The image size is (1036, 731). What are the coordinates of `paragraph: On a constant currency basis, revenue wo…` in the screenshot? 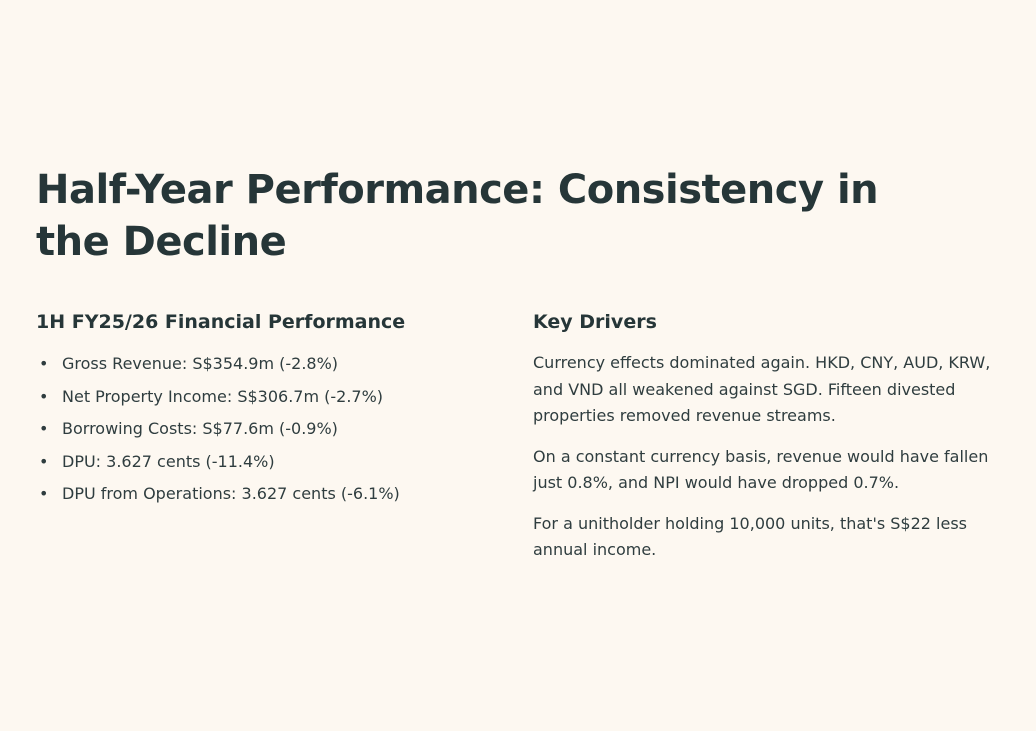 It's located at (761, 469).